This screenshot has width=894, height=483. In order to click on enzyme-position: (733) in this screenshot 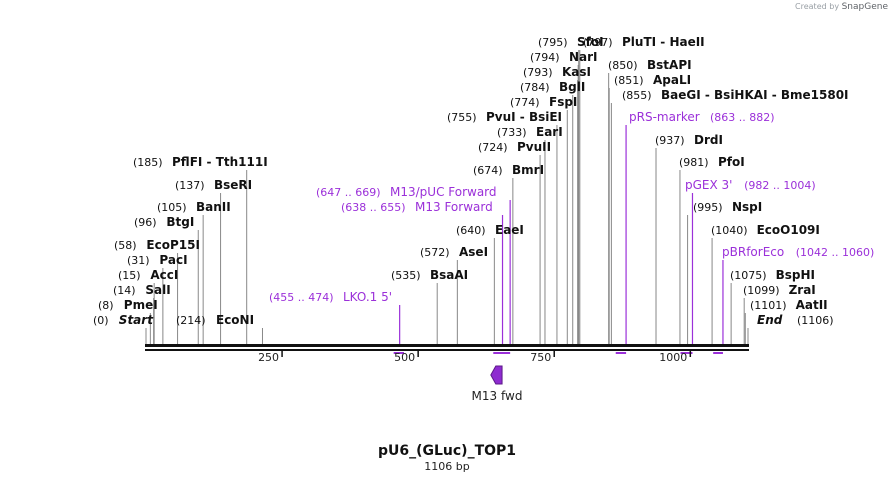, I will do `click(512, 132)`.